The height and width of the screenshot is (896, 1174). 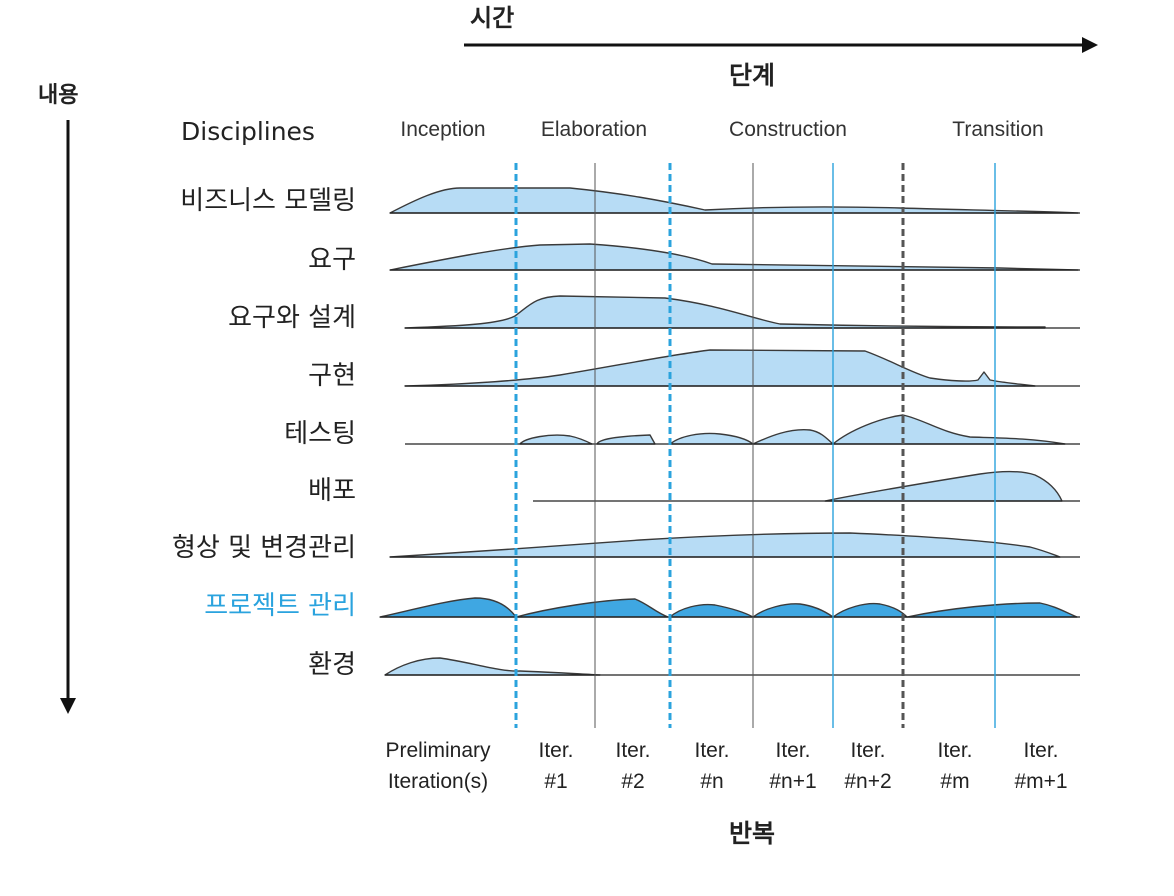 What do you see at coordinates (320, 434) in the screenshot?
I see `discipline-testing: 테스팅` at bounding box center [320, 434].